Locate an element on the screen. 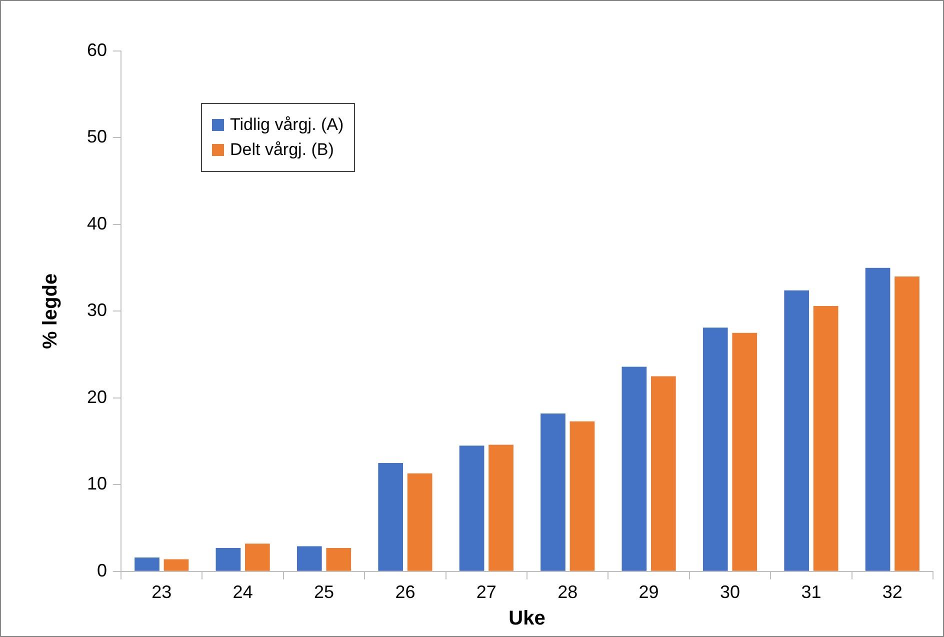  legend-label: Tidlig vårgj. (A) is located at coordinates (287, 125).